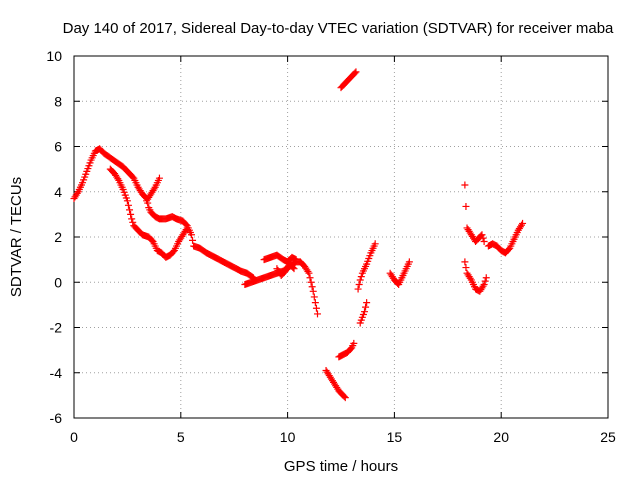 This screenshot has width=640, height=480. I want to click on y-tick-label: -4, so click(56, 373).